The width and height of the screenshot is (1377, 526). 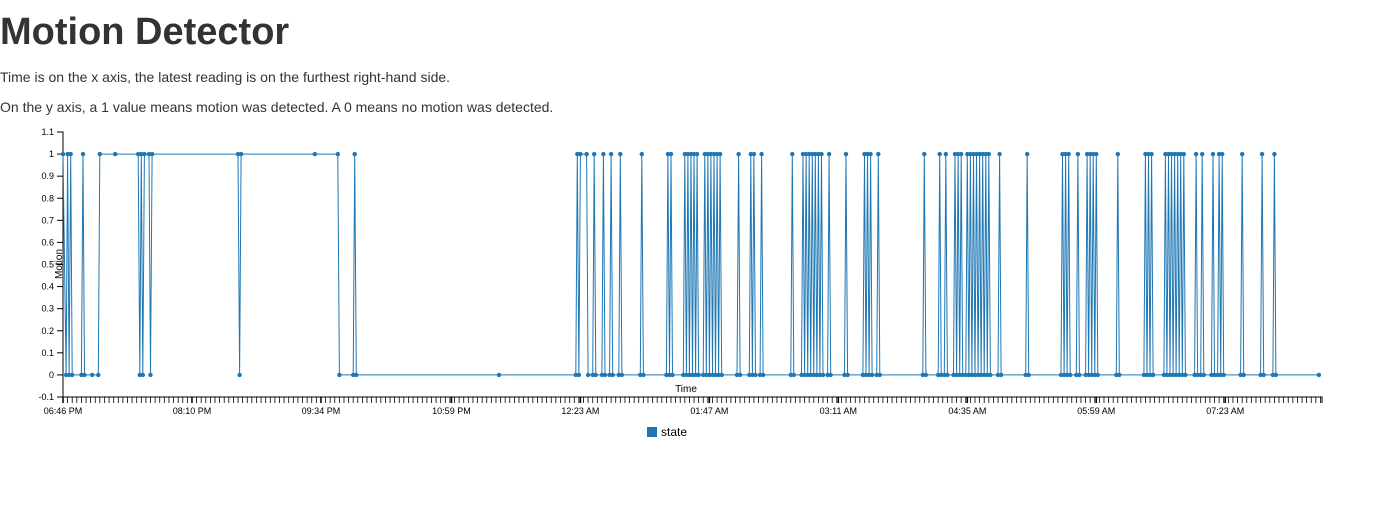 What do you see at coordinates (47, 265) in the screenshot?
I see `y-tick-label: 0.5` at bounding box center [47, 265].